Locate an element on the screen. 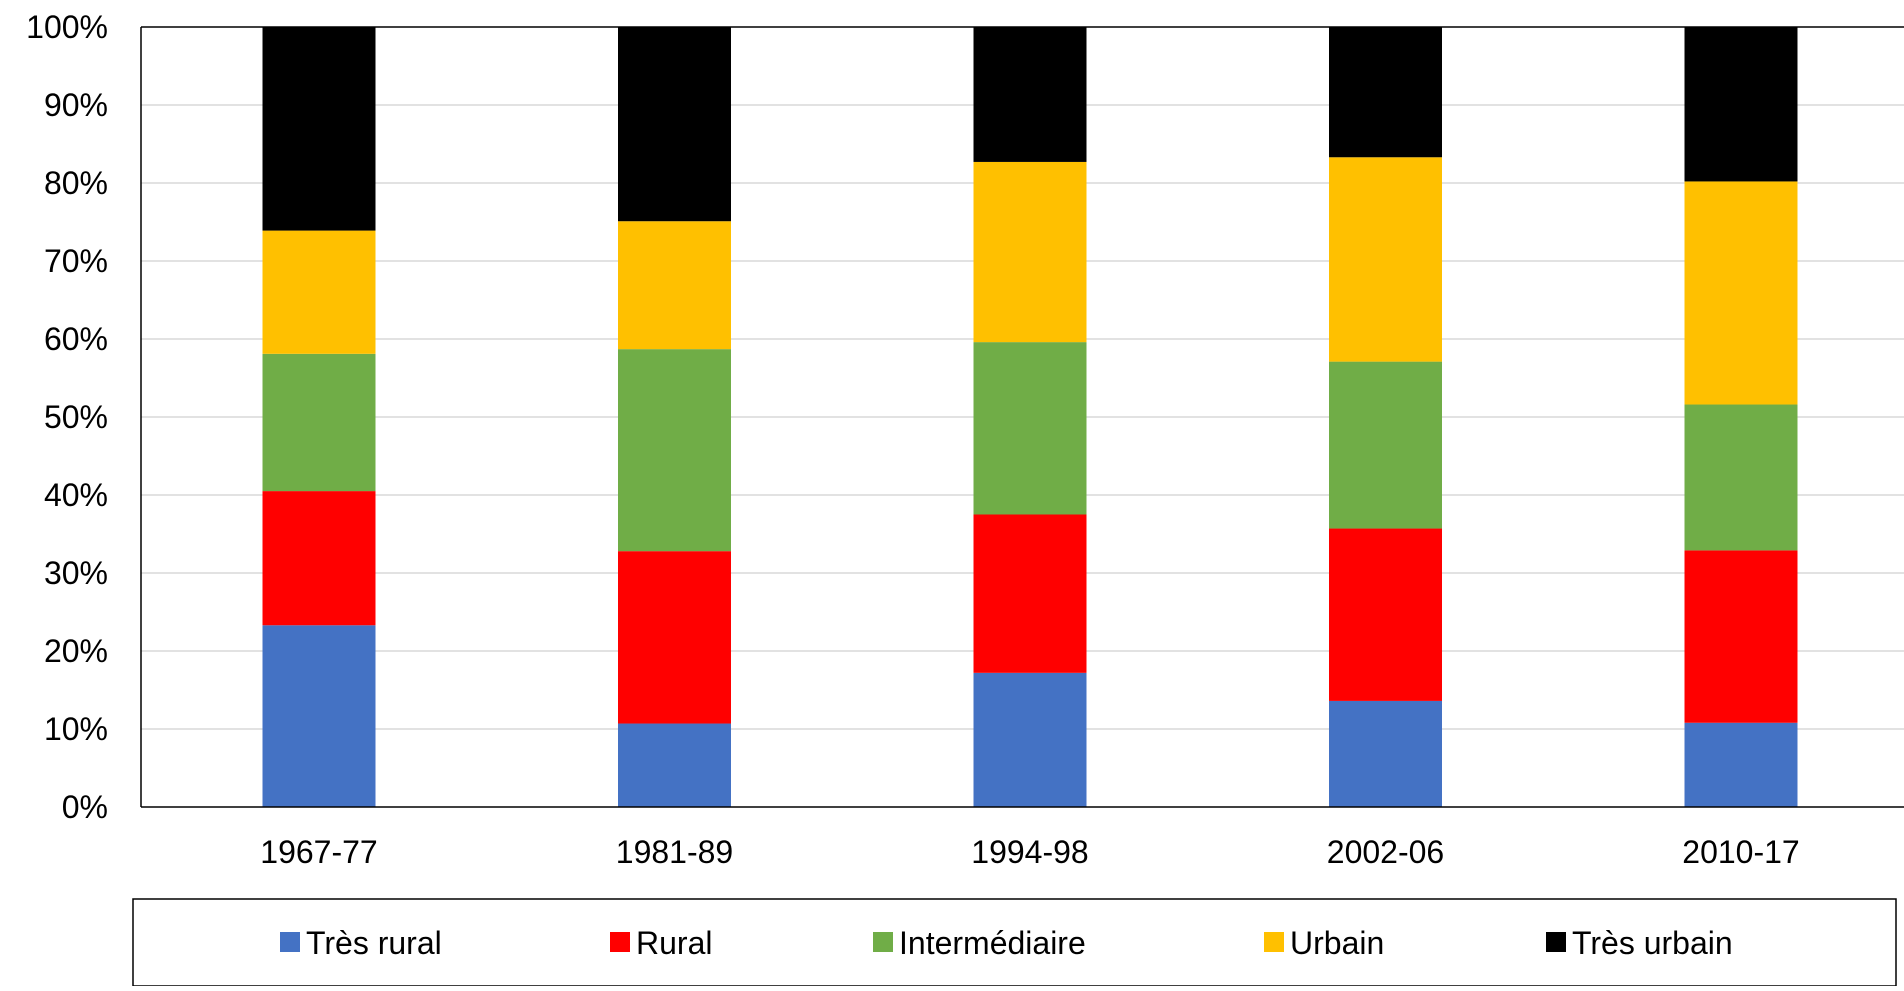 This screenshot has width=1904, height=991. x-tick-label: 1994-98 is located at coordinates (1029, 852).